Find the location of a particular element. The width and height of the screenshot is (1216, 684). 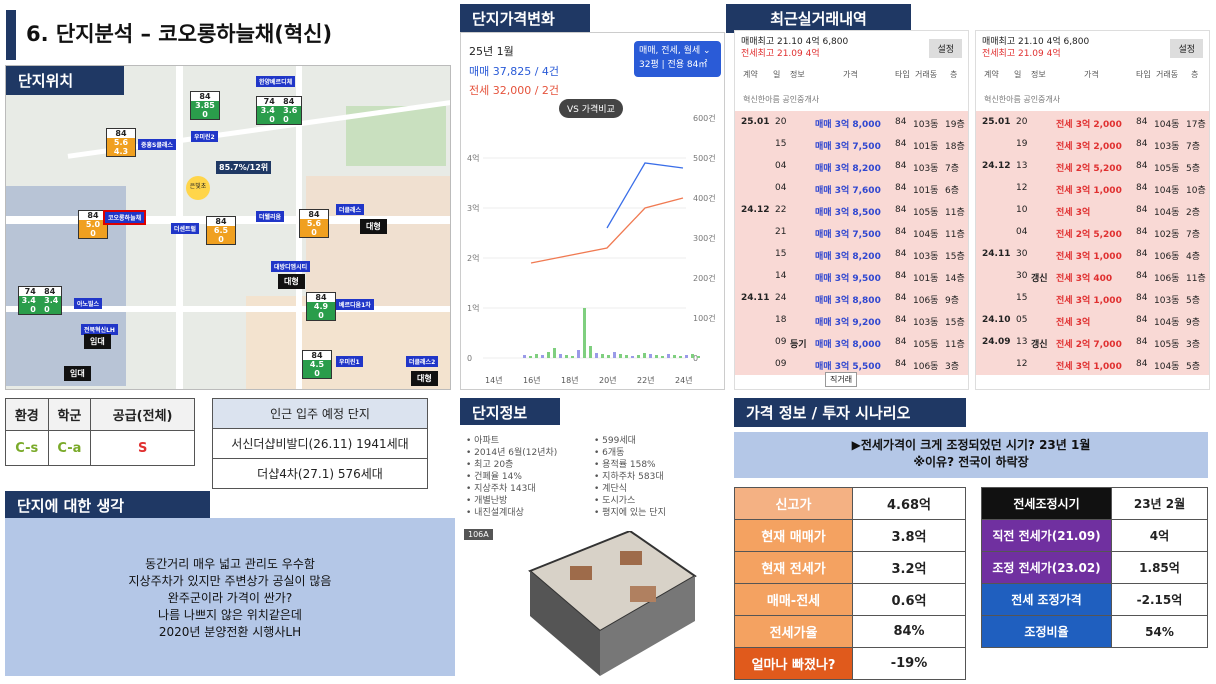

map-tag: 한양베르디체 is located at coordinates (276, 81).